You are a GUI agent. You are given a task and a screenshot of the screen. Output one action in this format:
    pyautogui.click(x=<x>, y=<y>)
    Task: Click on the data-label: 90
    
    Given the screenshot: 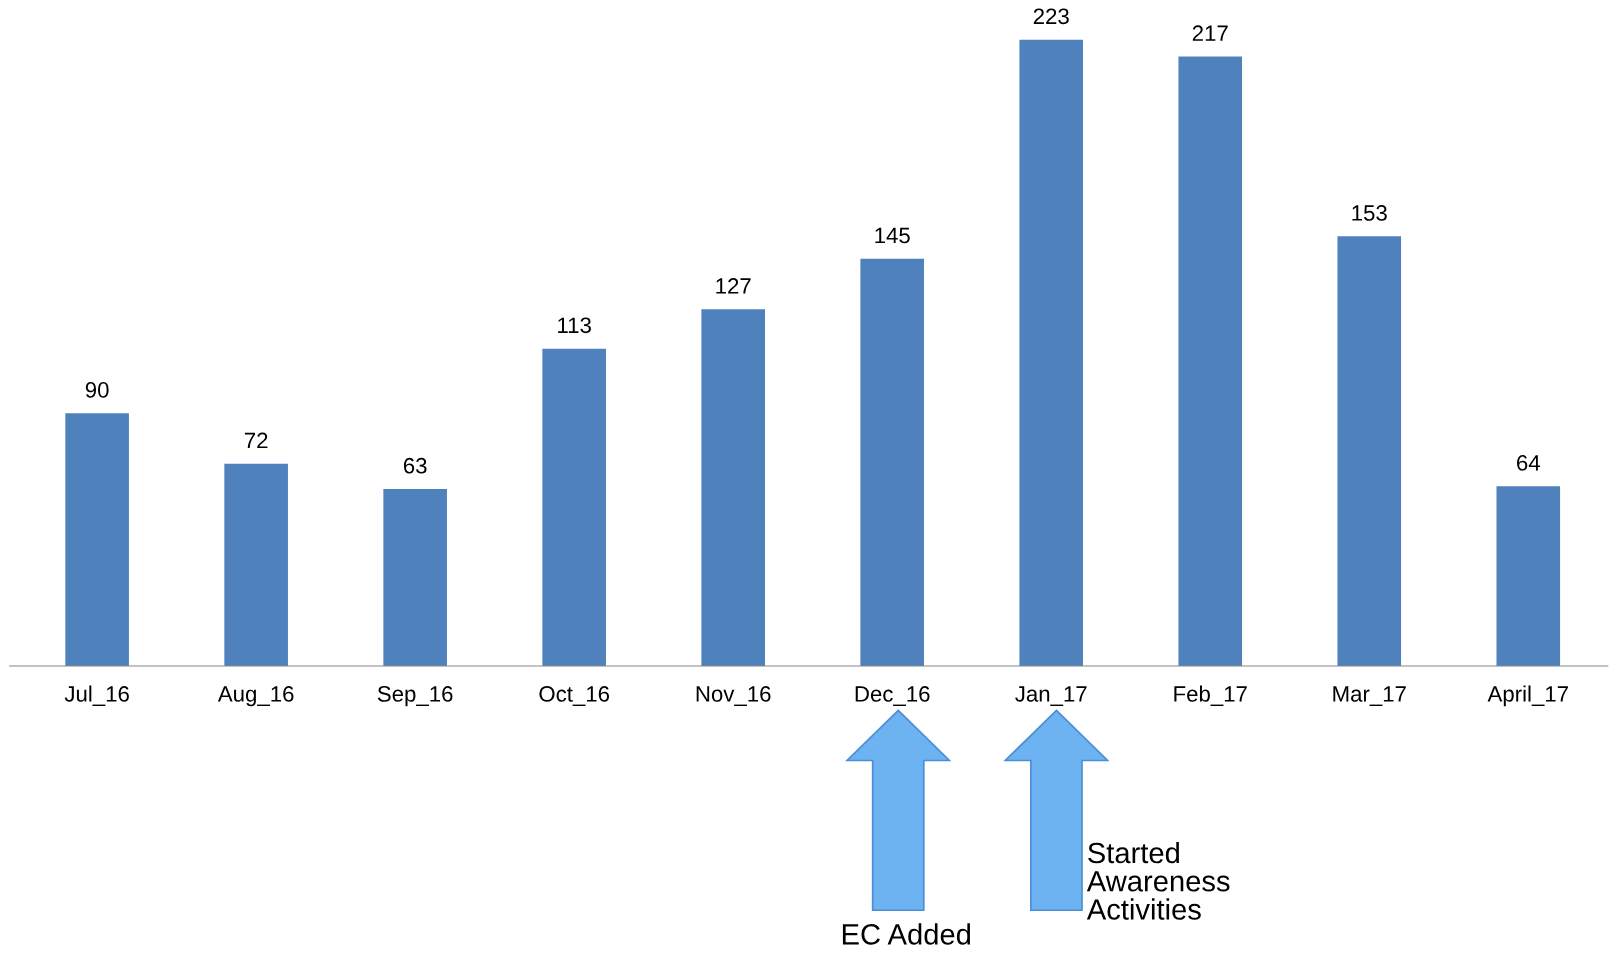 What is the action you would take?
    pyautogui.click(x=97, y=390)
    